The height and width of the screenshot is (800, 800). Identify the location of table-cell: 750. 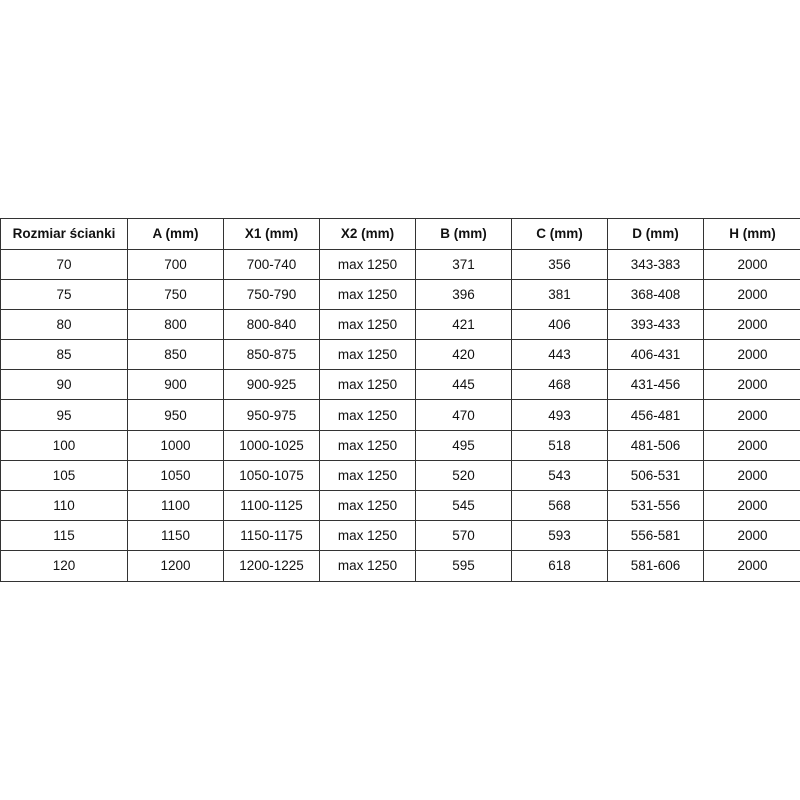
(175, 294).